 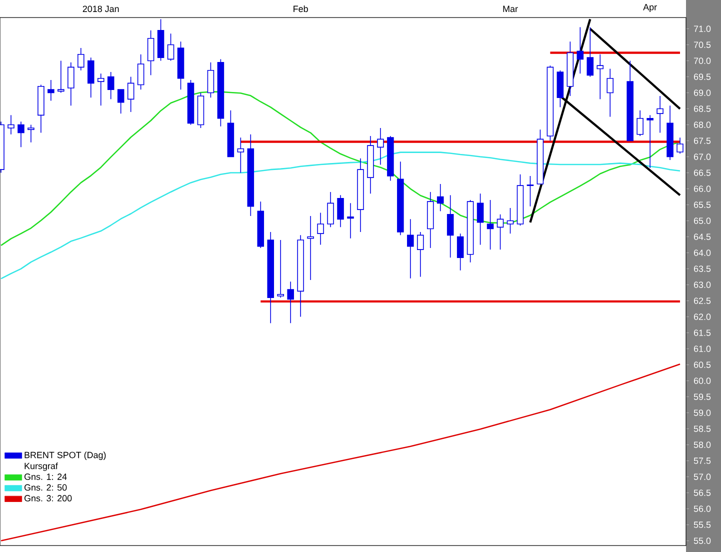 I want to click on x-tick-label: Feb, so click(x=301, y=8).